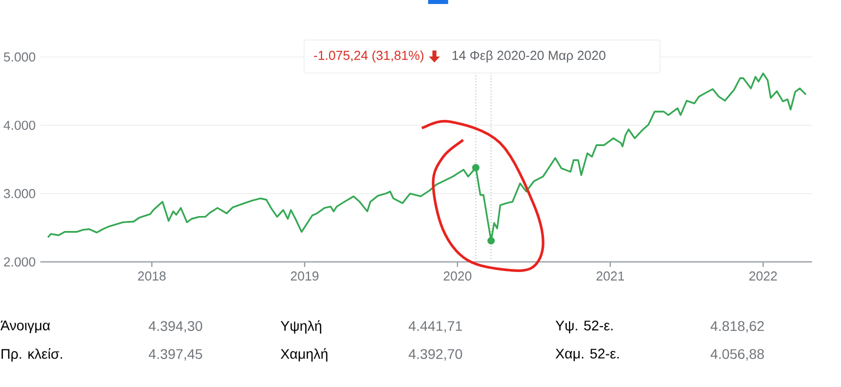 This screenshot has height=387, width=841. Describe the element at coordinates (175, 327) in the screenshot. I see `text: 4.394,30` at that location.